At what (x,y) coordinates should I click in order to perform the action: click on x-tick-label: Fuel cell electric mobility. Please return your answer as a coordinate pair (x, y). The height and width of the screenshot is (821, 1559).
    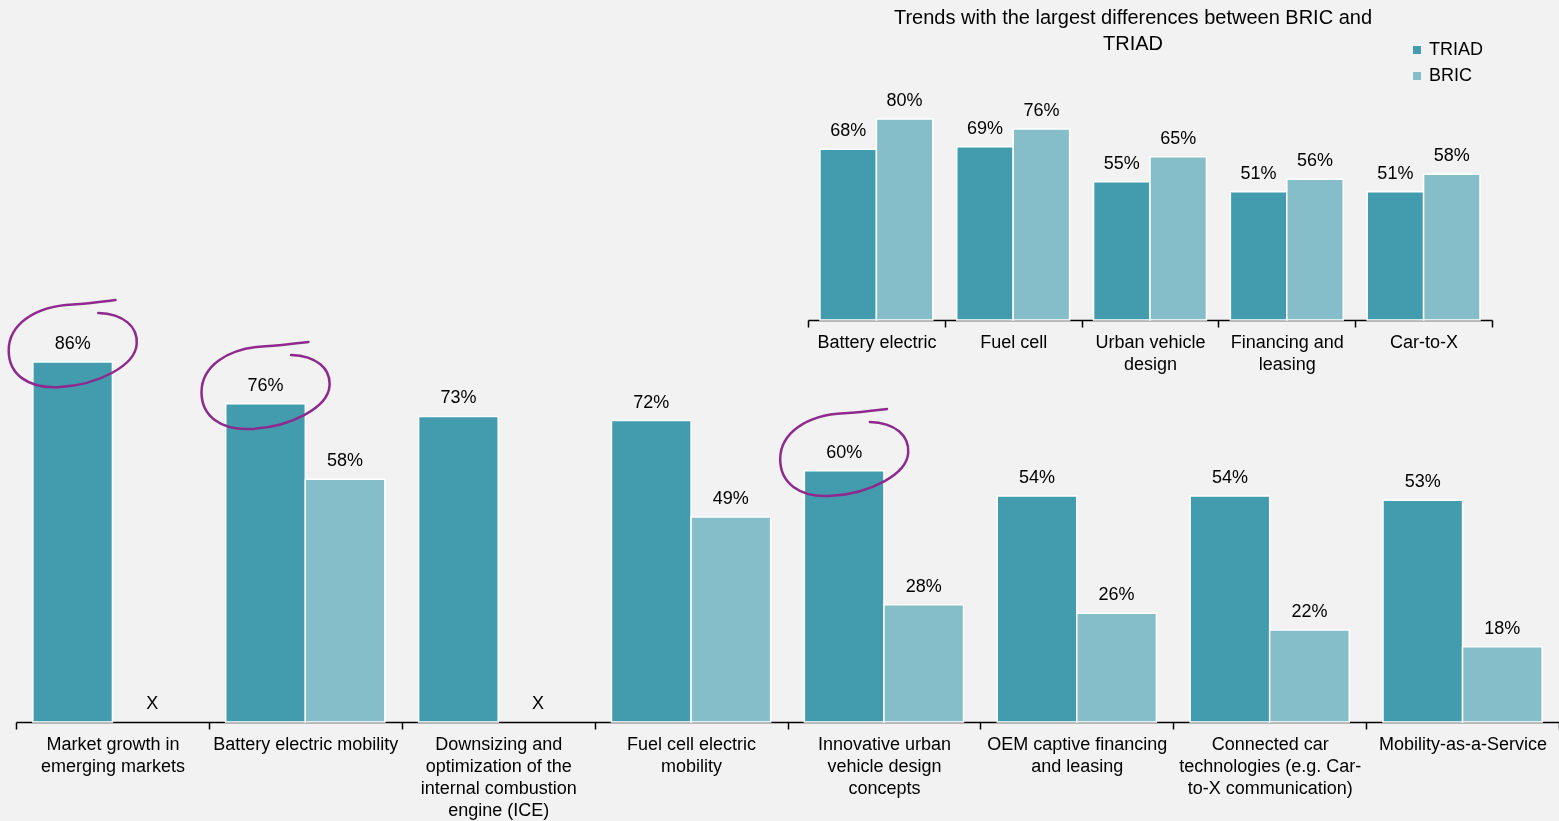
    Looking at the image, I should click on (692, 754).